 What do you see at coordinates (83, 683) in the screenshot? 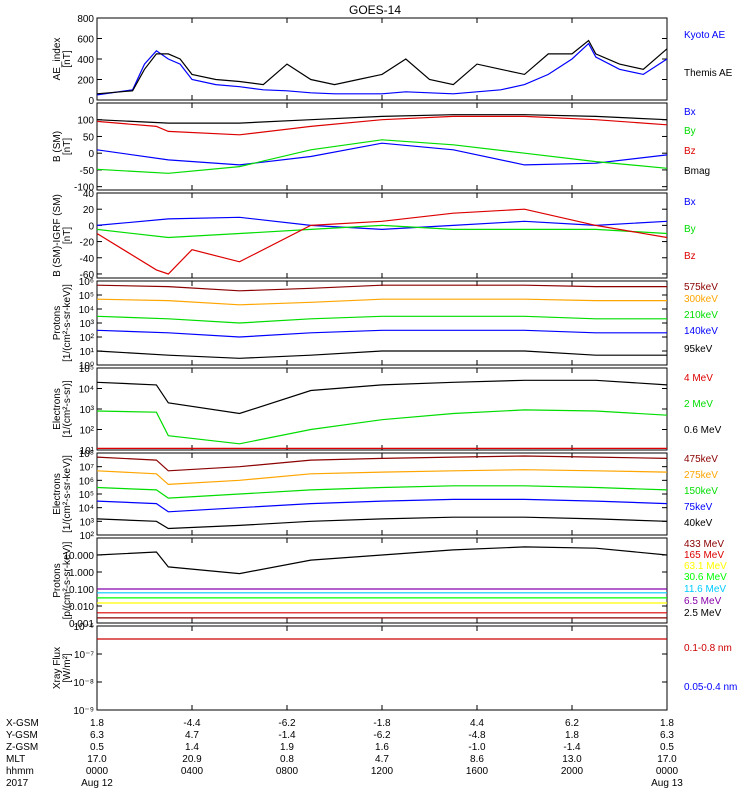
I see `y-tick-label: 10⁻⁸` at bounding box center [83, 683].